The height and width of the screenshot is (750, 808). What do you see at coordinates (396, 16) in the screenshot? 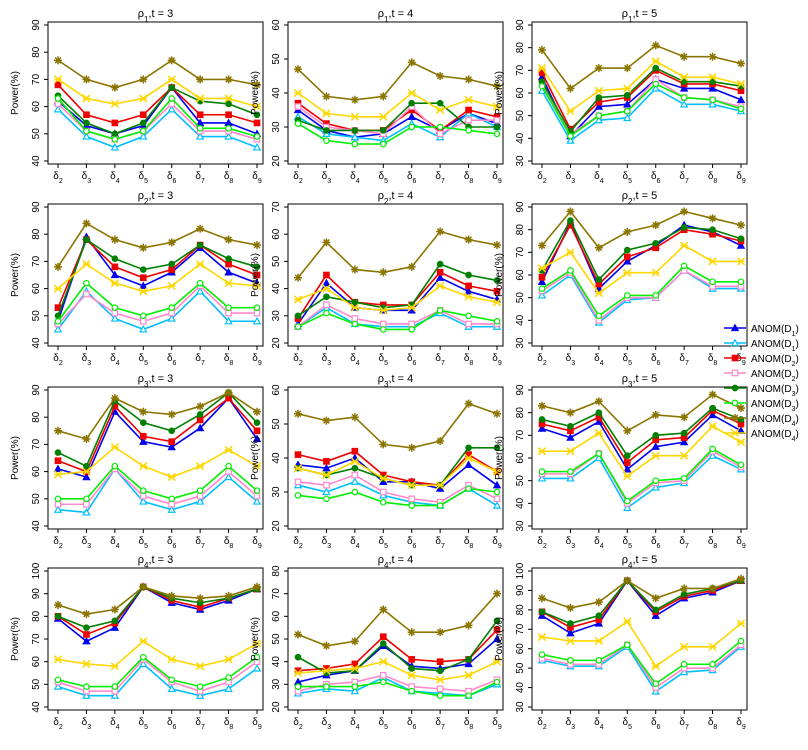
I see `panel-title: ρ1,t = 4` at bounding box center [396, 16].